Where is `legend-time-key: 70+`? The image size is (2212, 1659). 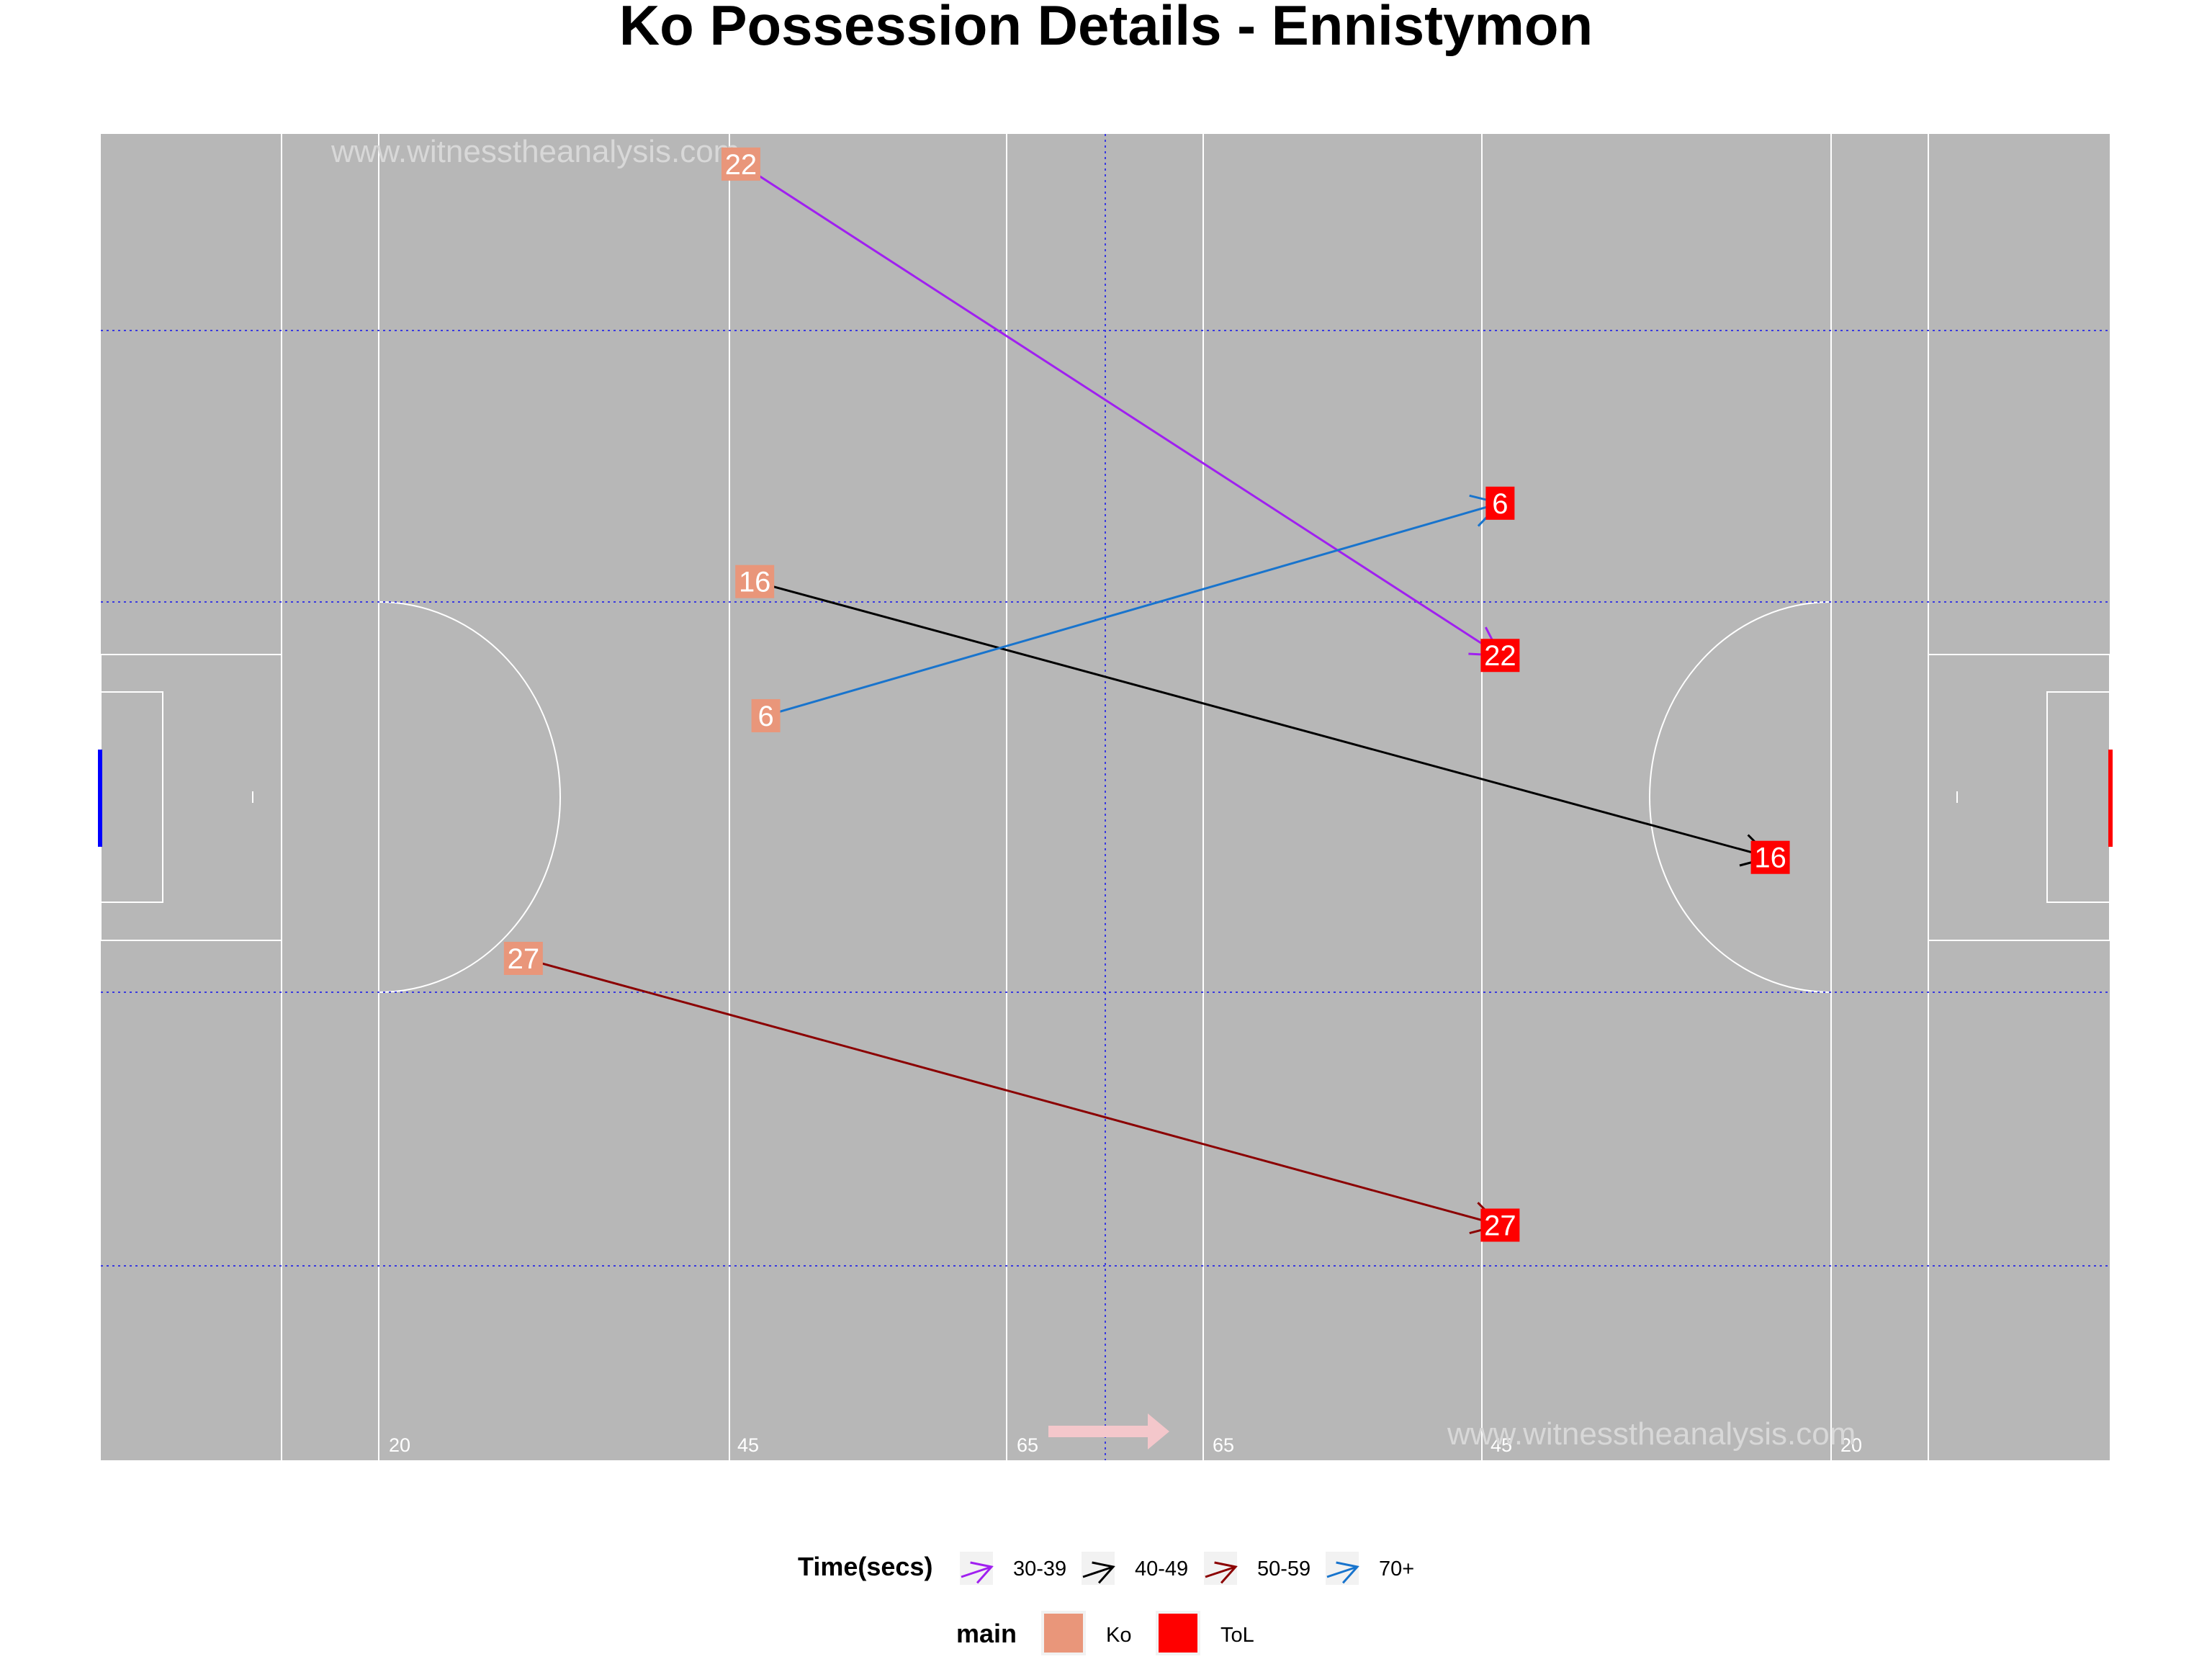
legend-time-key: 70+ is located at coordinates (1370, 1568).